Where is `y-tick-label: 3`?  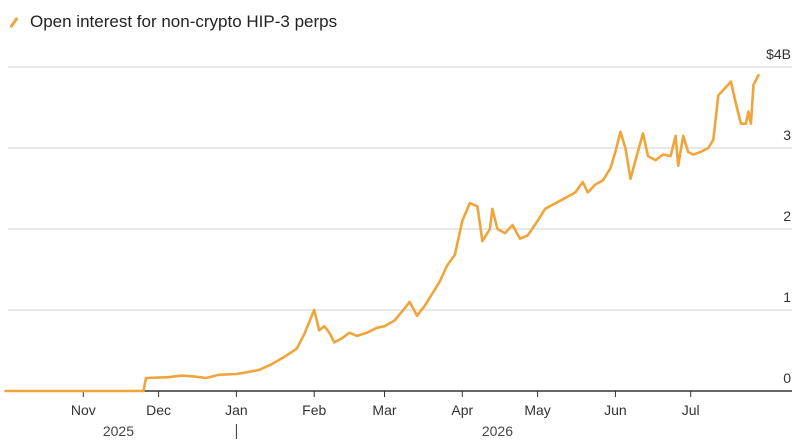
y-tick-label: 3 is located at coordinates (787, 135).